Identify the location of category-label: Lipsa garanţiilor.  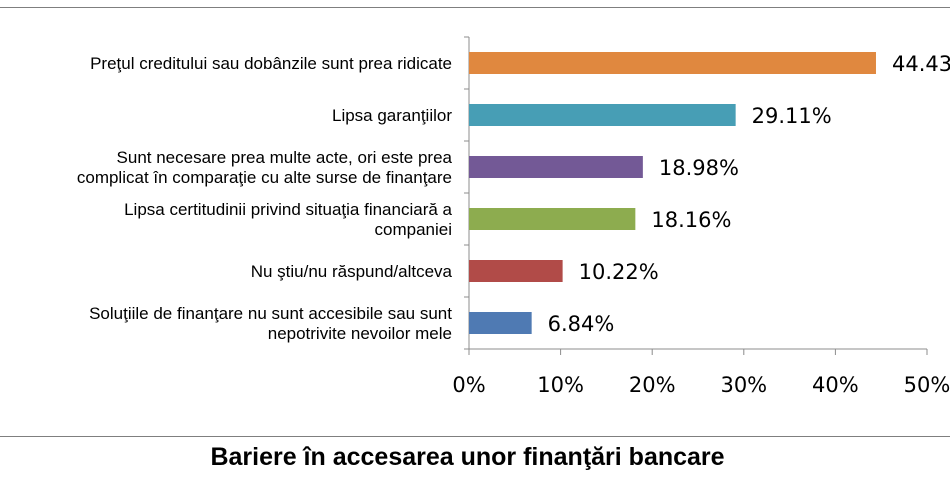
(392, 115).